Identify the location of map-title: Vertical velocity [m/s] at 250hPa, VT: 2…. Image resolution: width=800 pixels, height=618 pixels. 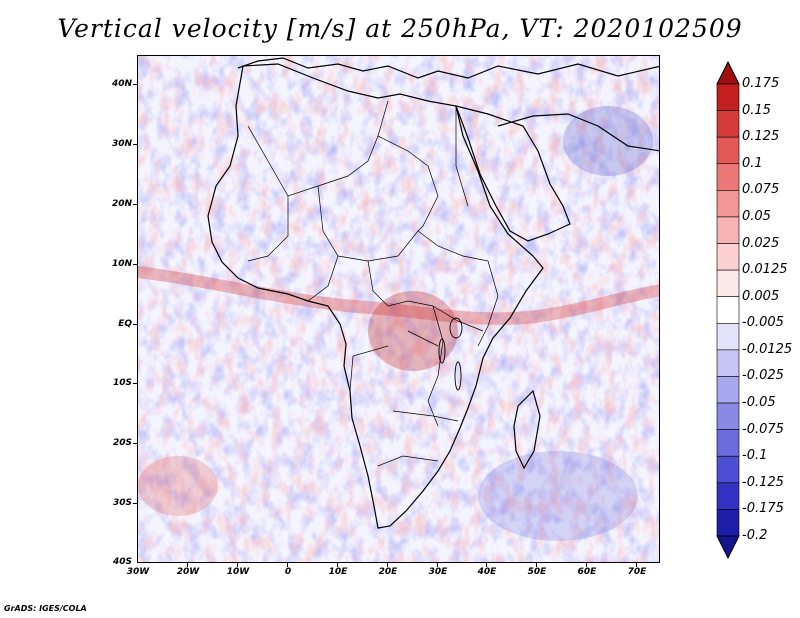
(400, 28).